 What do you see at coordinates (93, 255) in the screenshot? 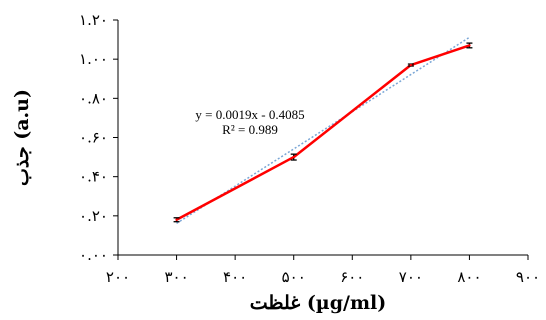
I see `y-tick-label: ۰.۰۰` at bounding box center [93, 255].